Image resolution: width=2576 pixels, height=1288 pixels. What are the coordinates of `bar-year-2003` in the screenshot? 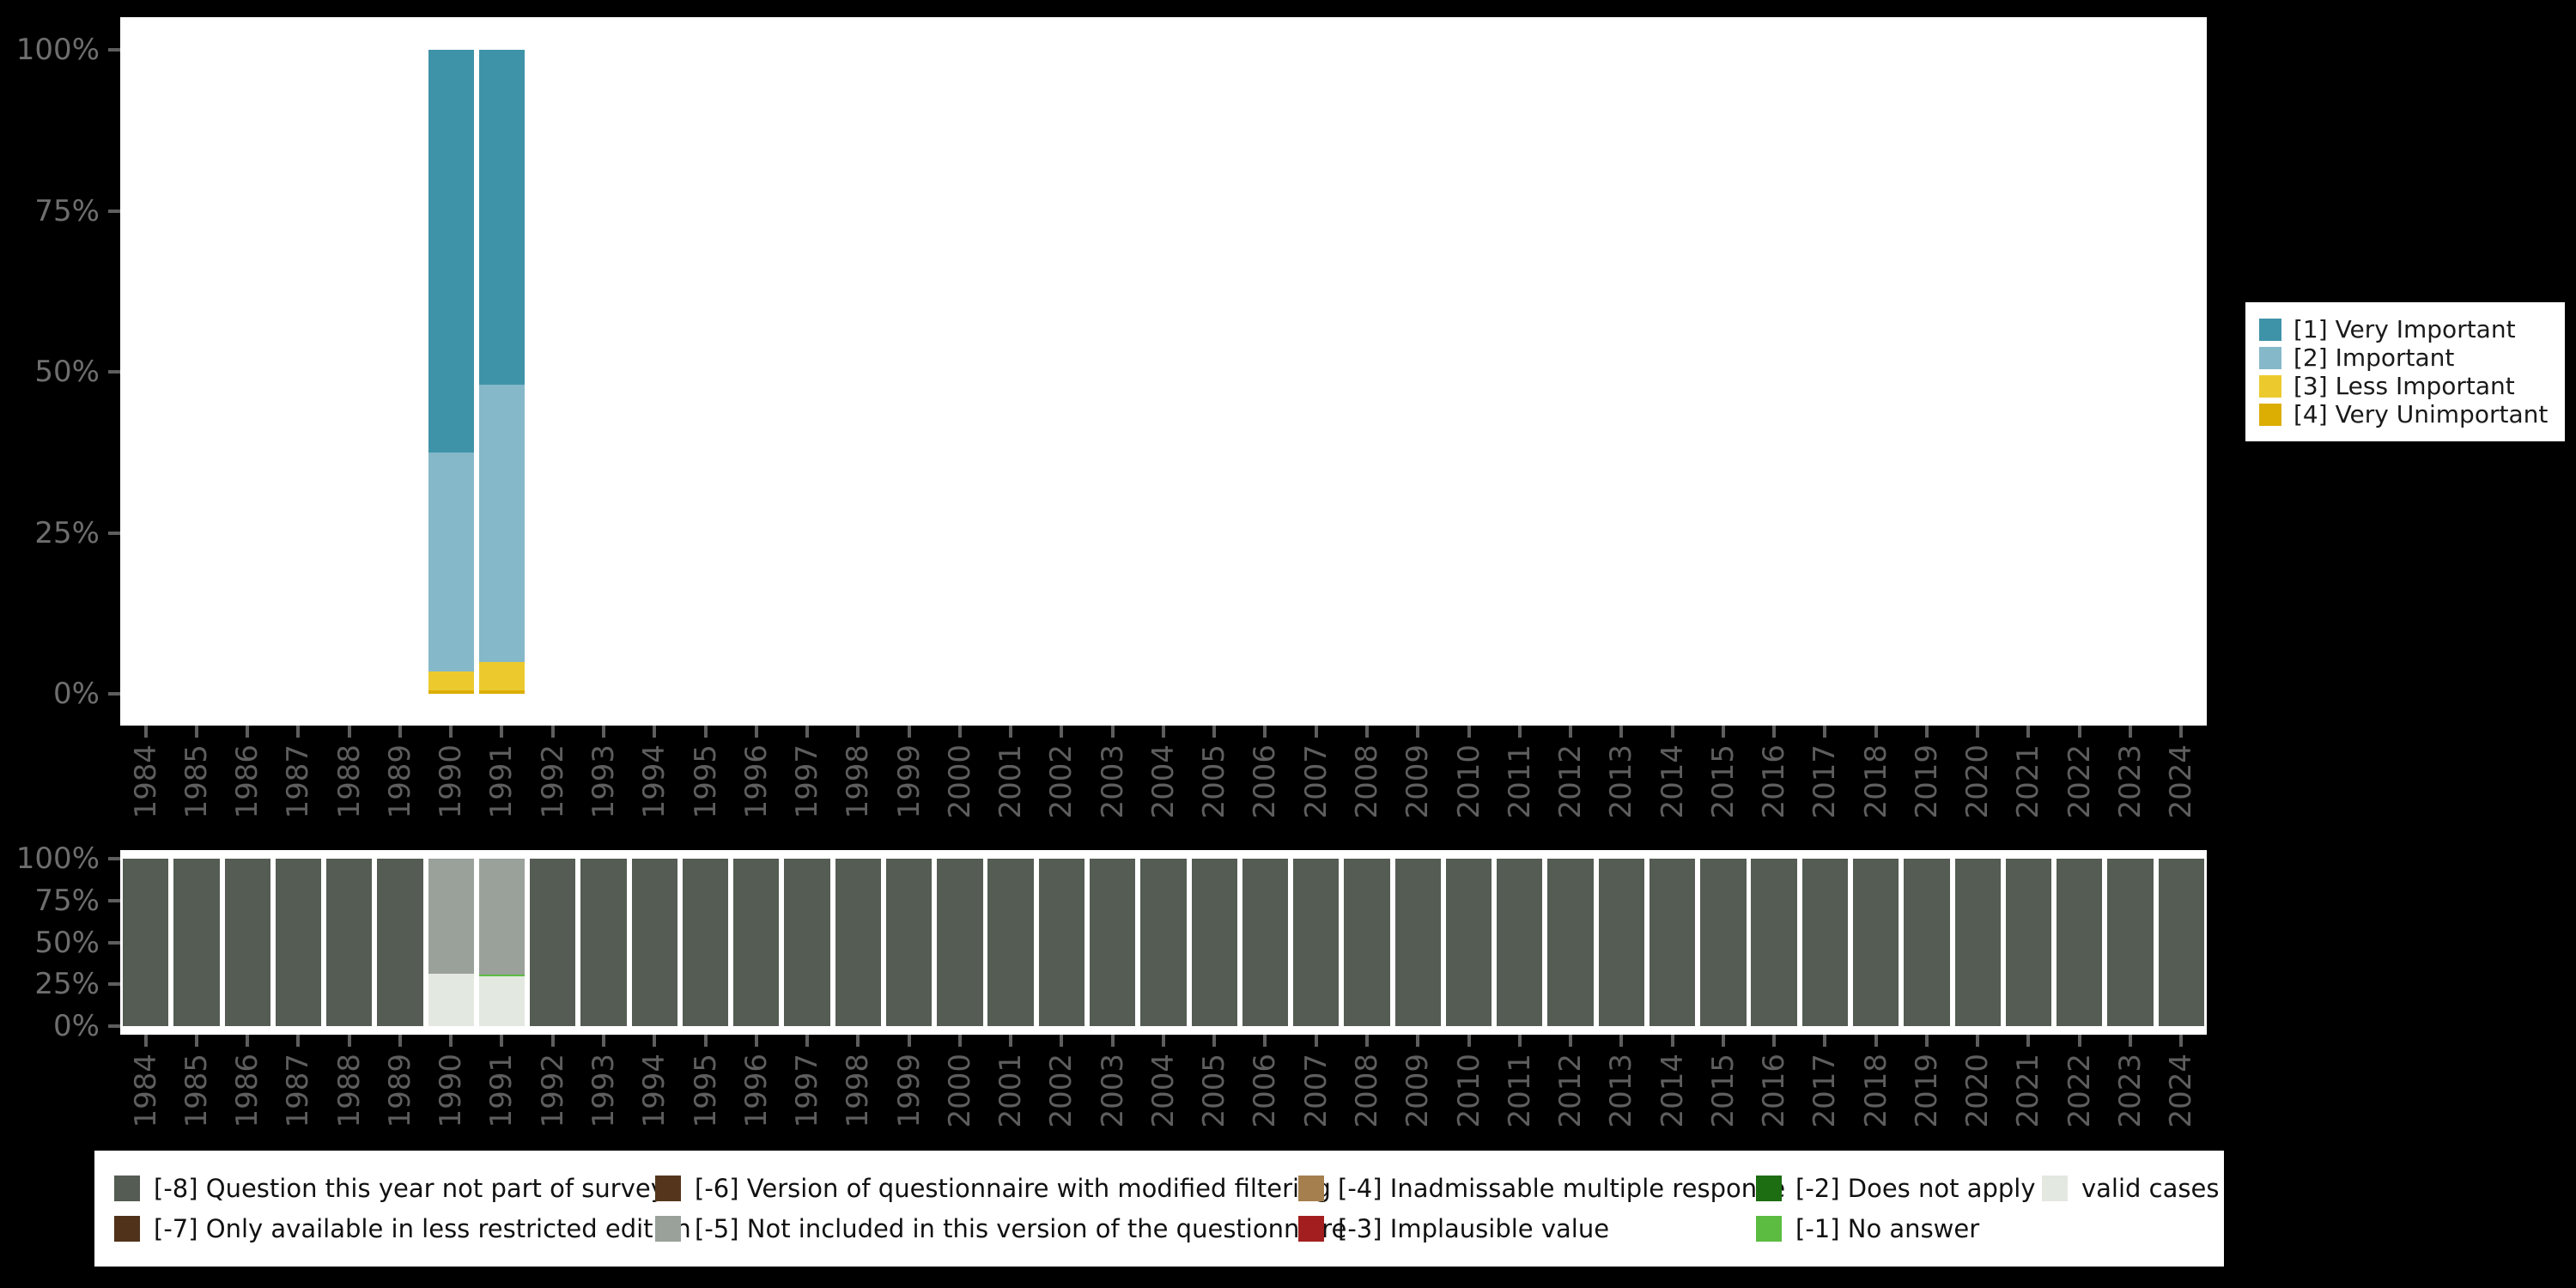 It's located at (1112, 372).